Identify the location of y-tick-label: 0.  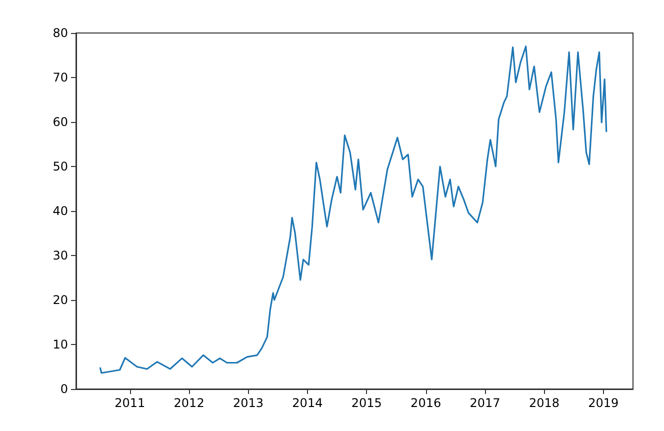
(64, 389).